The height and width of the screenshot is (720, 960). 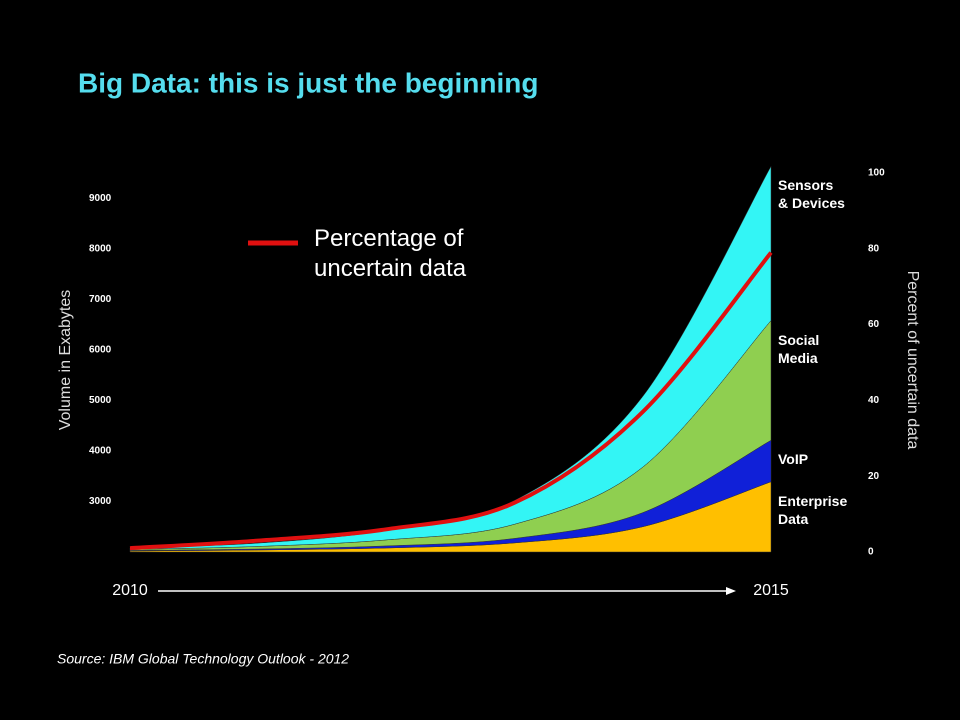 I want to click on y-tick-label: 4000, so click(x=100, y=451).